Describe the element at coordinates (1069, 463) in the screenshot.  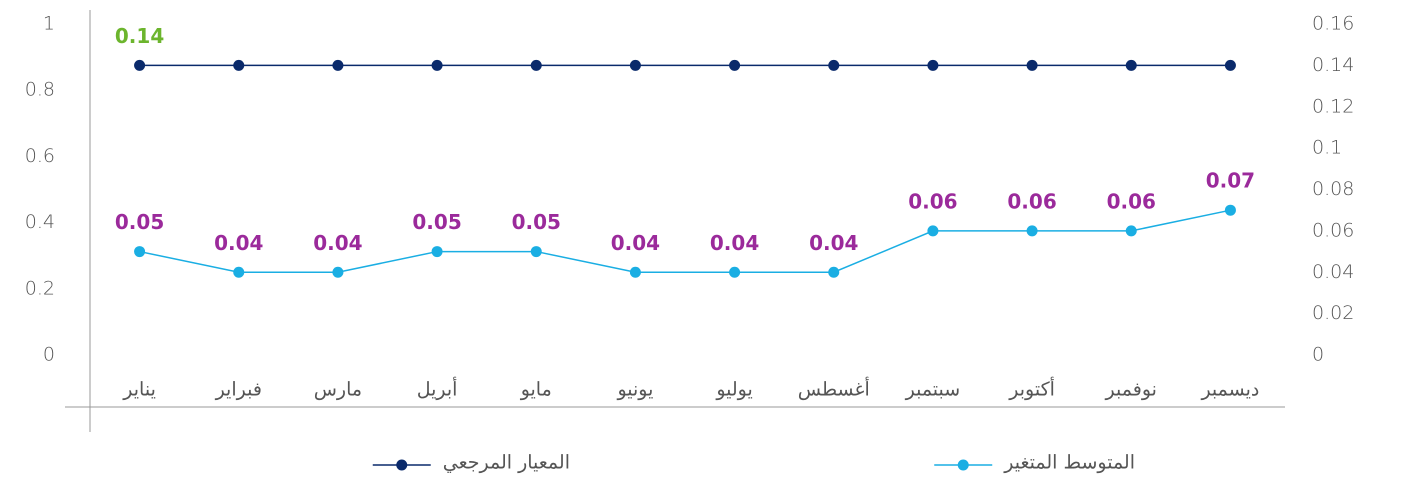
I see `legend-label: المتوسط المتغير` at that location.